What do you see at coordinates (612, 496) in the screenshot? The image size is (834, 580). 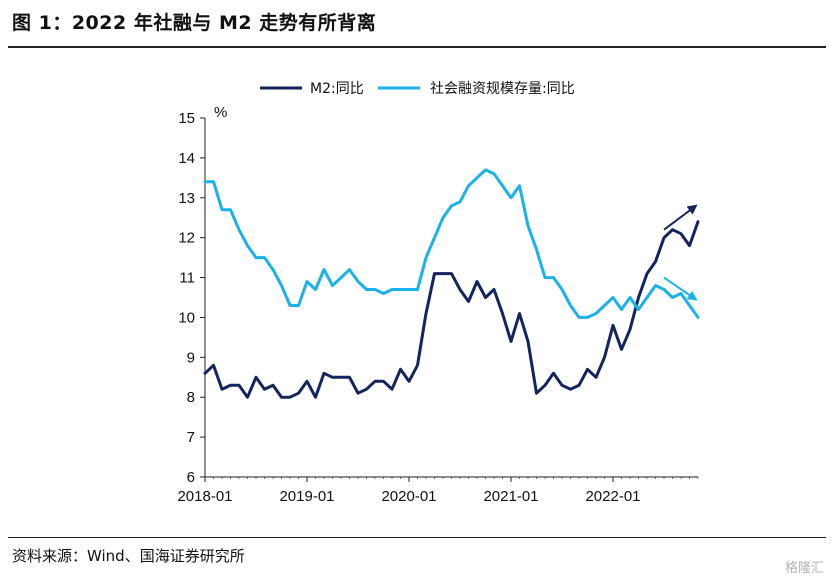 I see `x-tick-label: 2022-01` at bounding box center [612, 496].